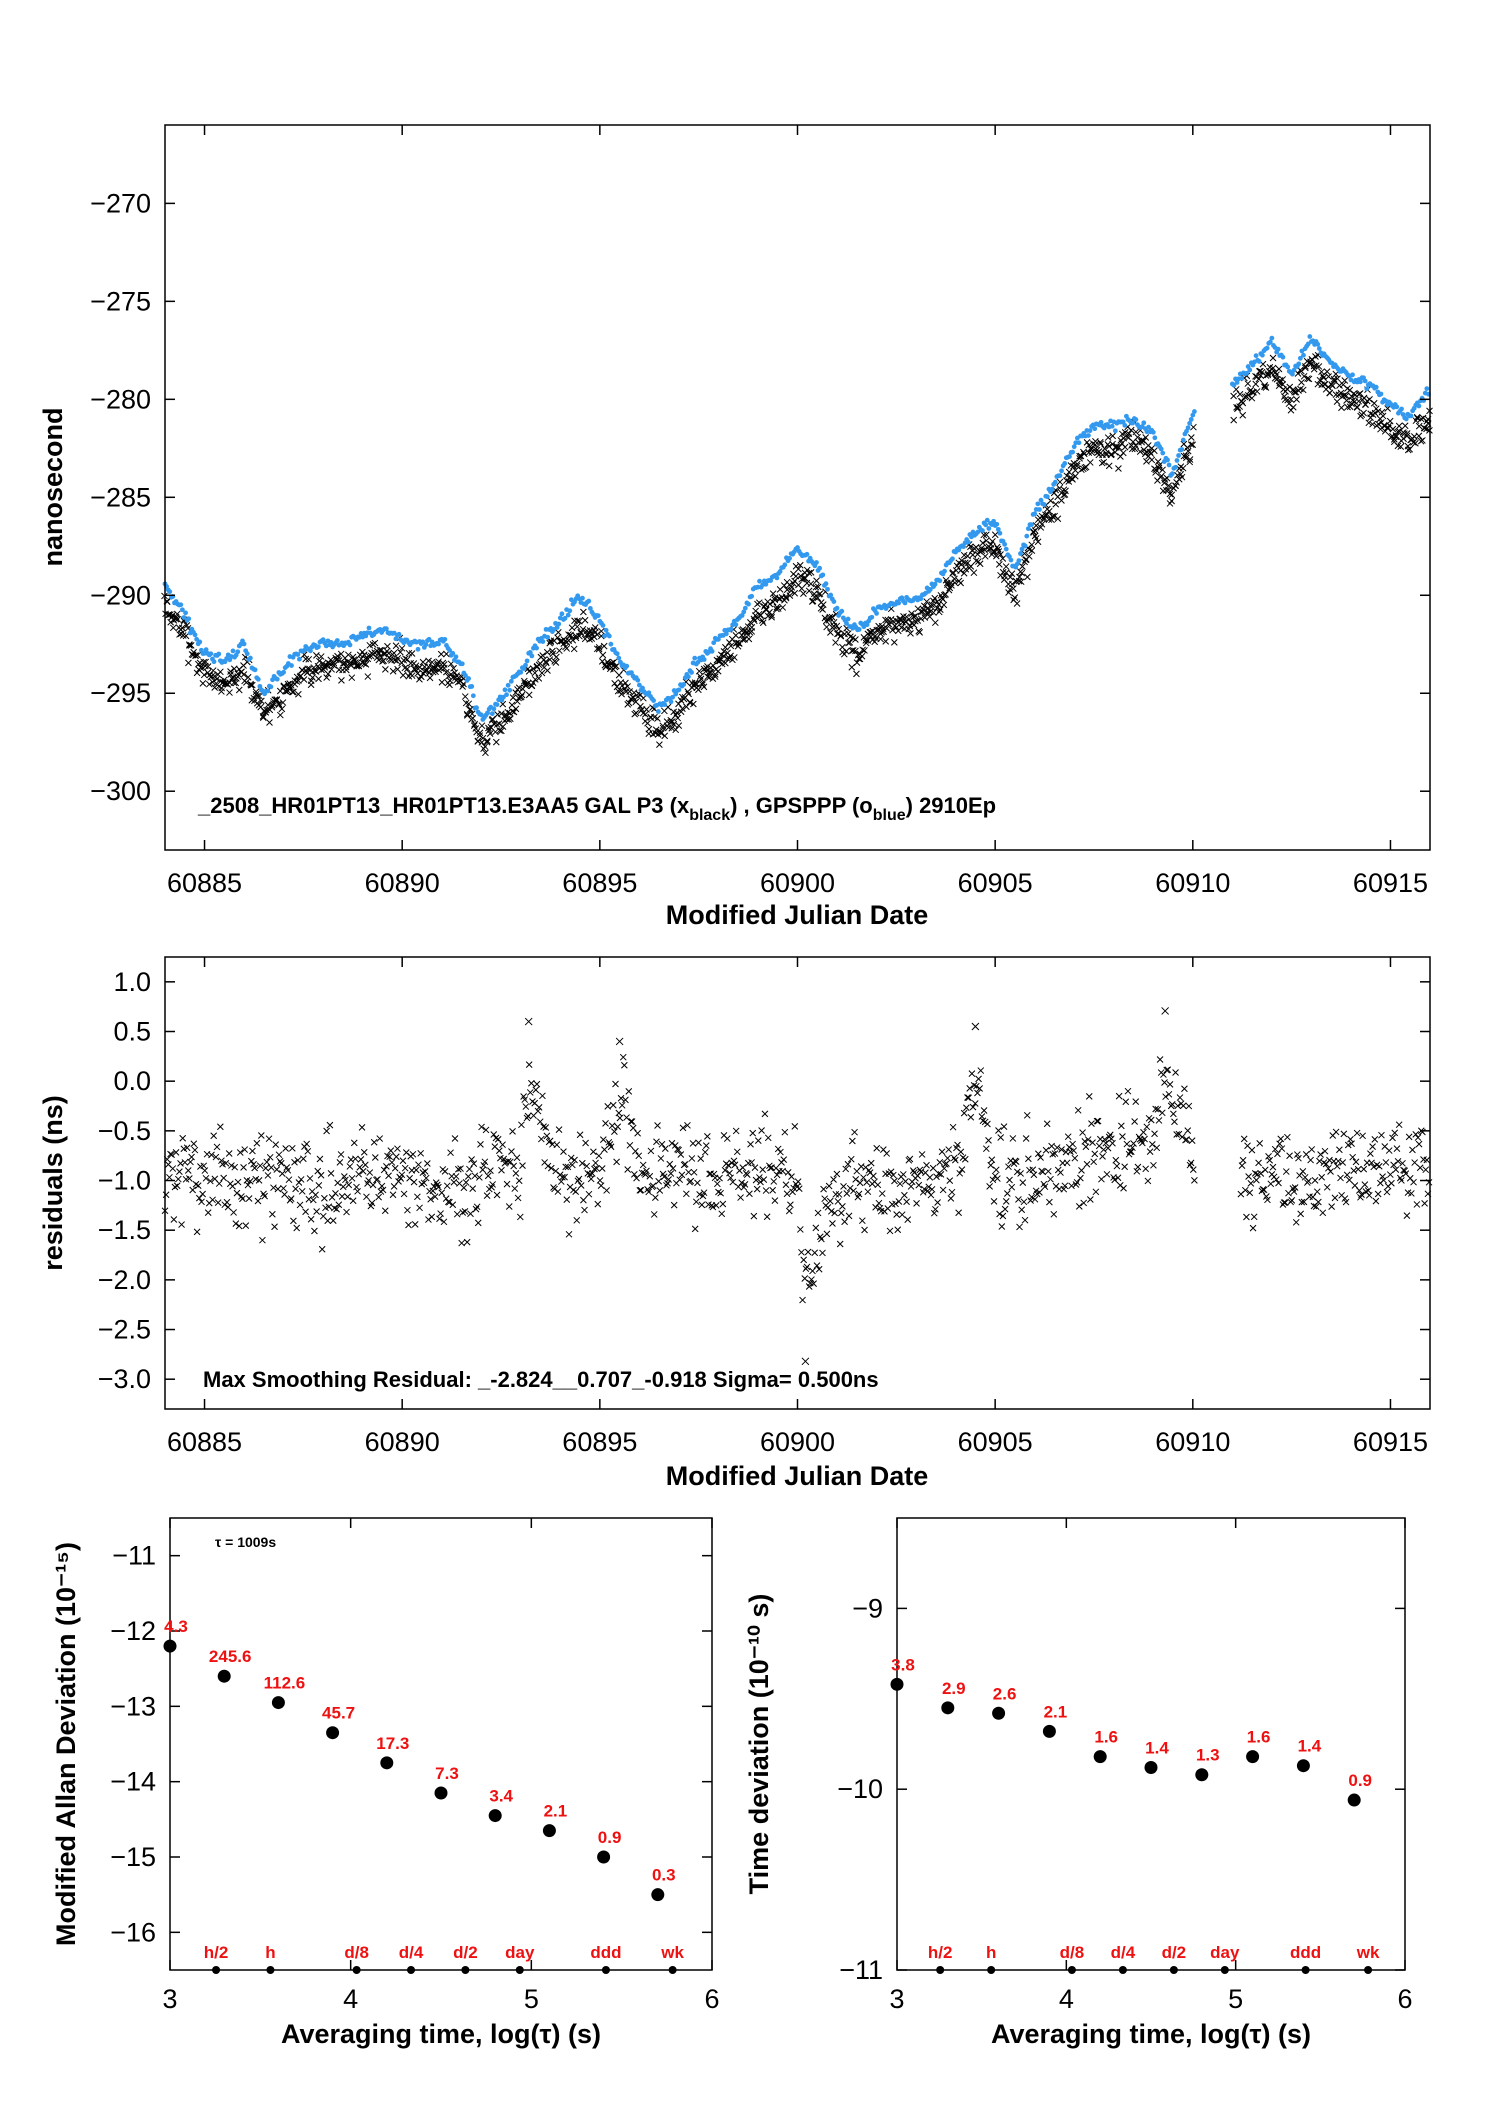 The height and width of the screenshot is (2105, 1488). What do you see at coordinates (204, 1442) in the screenshot?
I see `x-tick-label: 60885` at bounding box center [204, 1442].